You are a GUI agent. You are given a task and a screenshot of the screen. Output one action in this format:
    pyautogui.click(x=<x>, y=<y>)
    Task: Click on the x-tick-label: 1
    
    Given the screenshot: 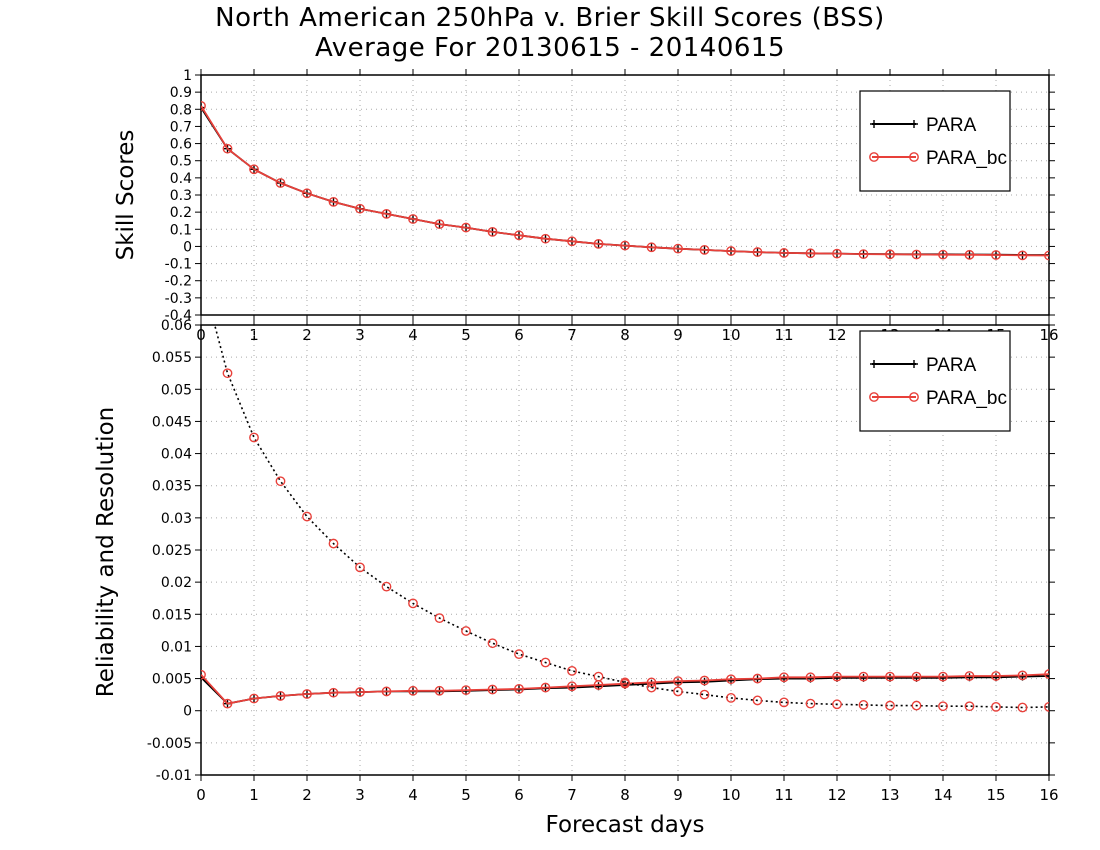 What is the action you would take?
    pyautogui.click(x=254, y=795)
    